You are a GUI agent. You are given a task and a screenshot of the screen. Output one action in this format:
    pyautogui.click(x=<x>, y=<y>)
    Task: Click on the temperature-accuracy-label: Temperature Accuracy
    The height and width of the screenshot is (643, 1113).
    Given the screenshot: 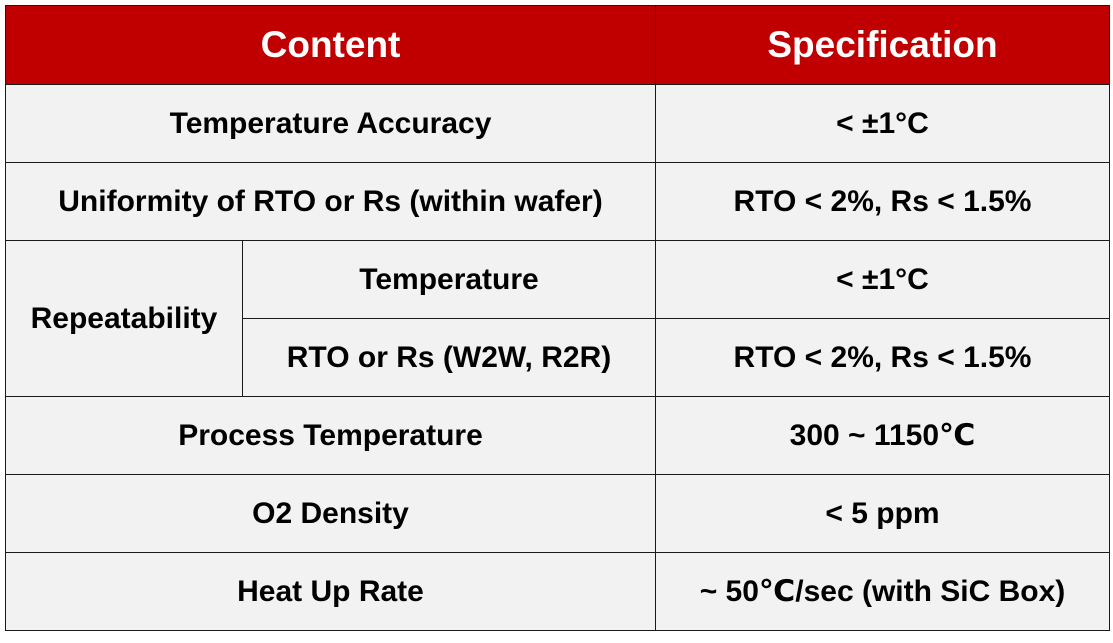 What is the action you would take?
    pyautogui.click(x=330, y=123)
    